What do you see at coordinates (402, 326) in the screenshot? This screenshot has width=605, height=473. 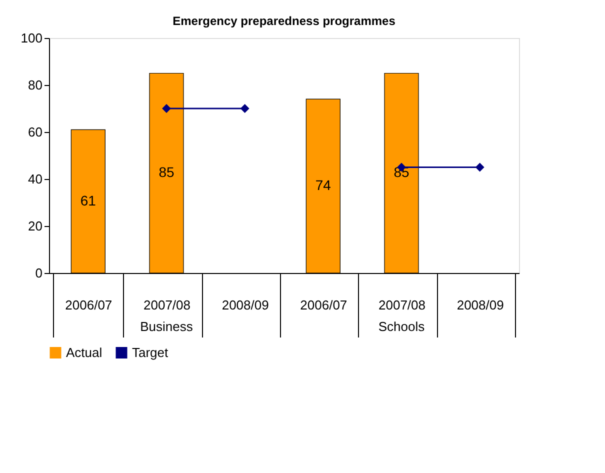 I see `text: Schools` at bounding box center [402, 326].